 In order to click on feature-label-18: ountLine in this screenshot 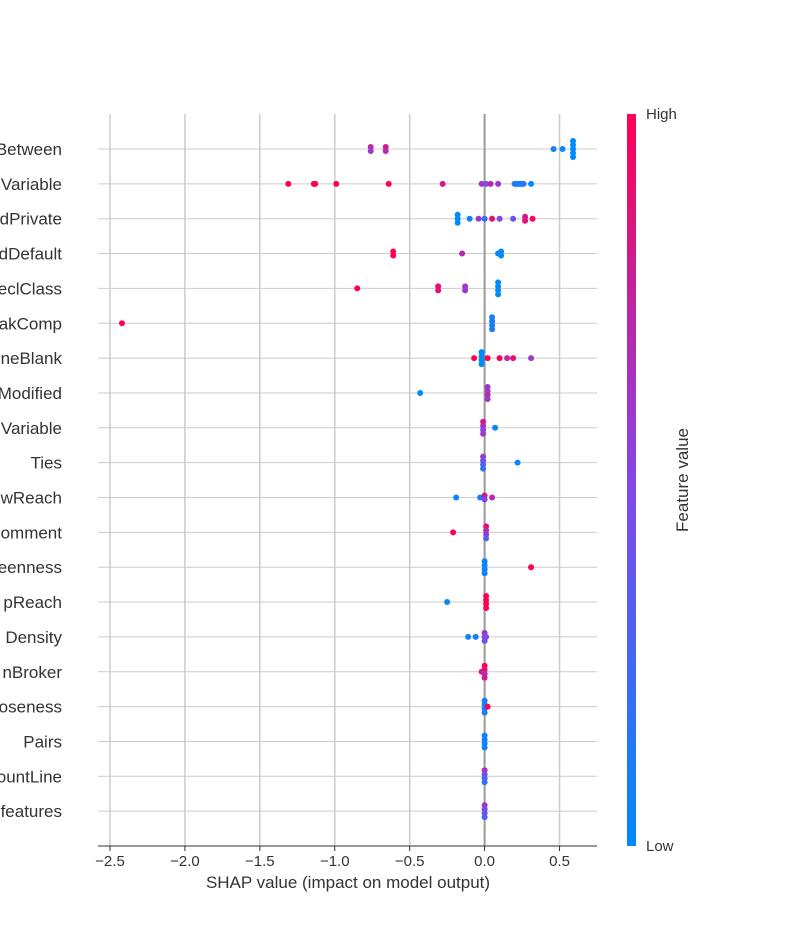, I will do `click(31, 776)`.